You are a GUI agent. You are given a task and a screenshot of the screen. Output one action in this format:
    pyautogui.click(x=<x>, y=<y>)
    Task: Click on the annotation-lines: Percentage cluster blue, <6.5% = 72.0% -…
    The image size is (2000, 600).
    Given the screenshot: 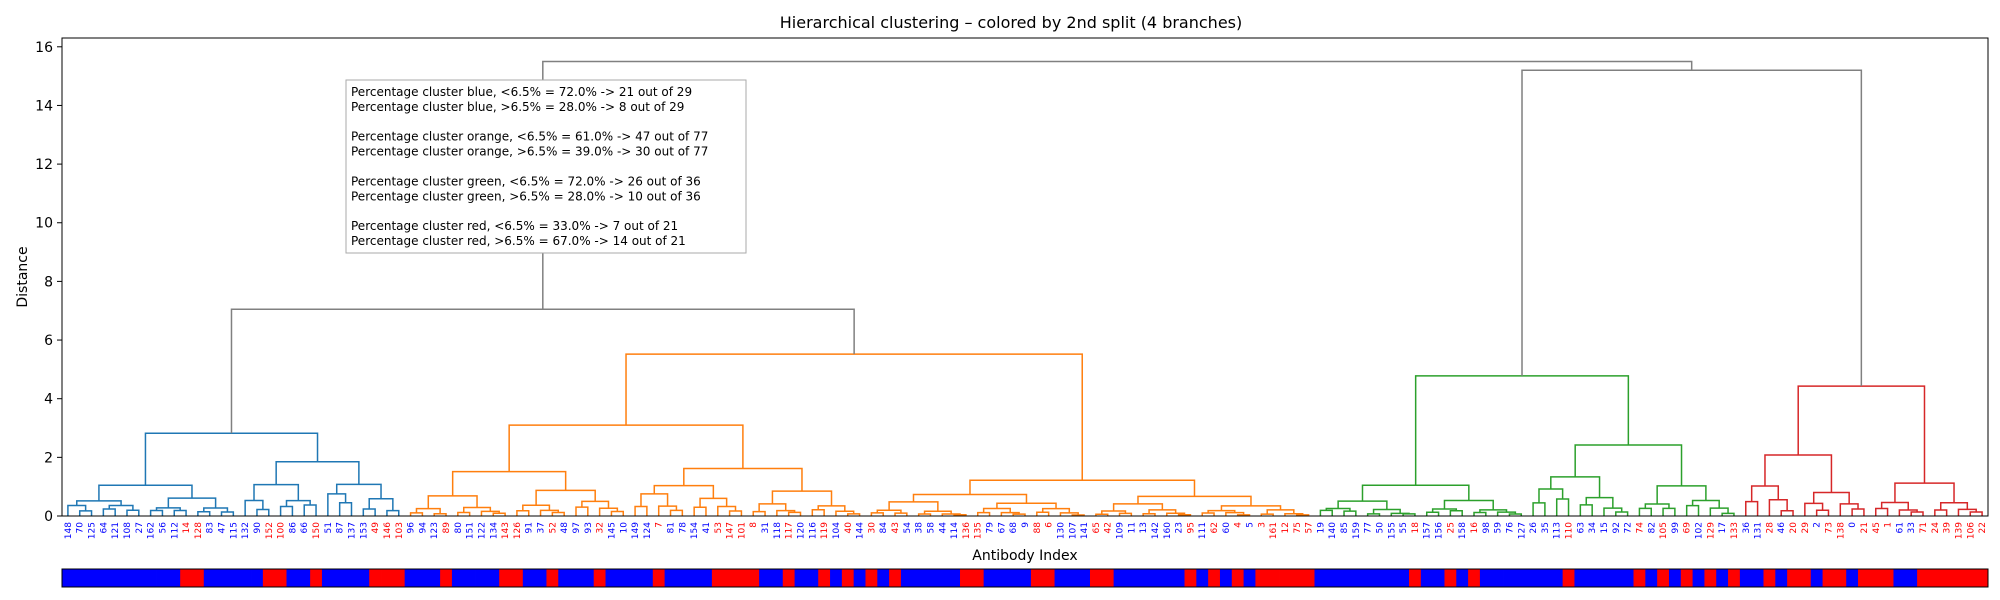 What is the action you would take?
    pyautogui.click(x=529, y=166)
    